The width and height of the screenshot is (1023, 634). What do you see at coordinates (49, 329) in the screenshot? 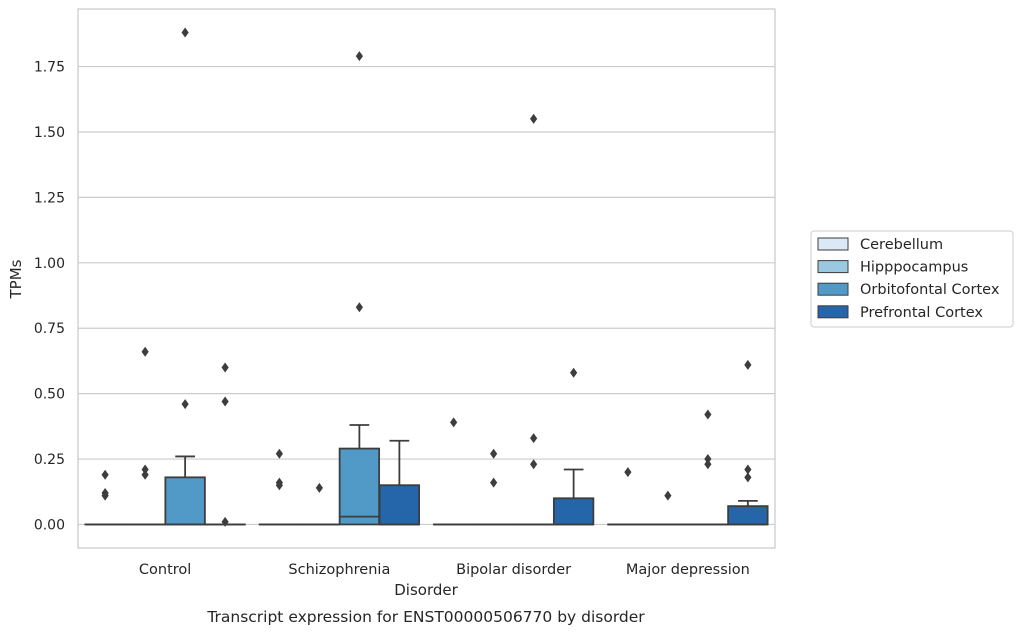
I see `y-tick-label: 0.75` at bounding box center [49, 329].